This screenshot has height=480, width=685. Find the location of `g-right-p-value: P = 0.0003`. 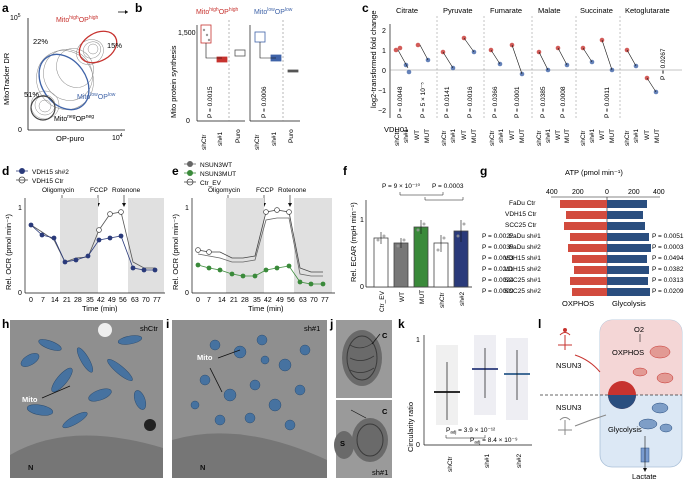

g-right-p-value: P = 0.0003 is located at coordinates (668, 247).